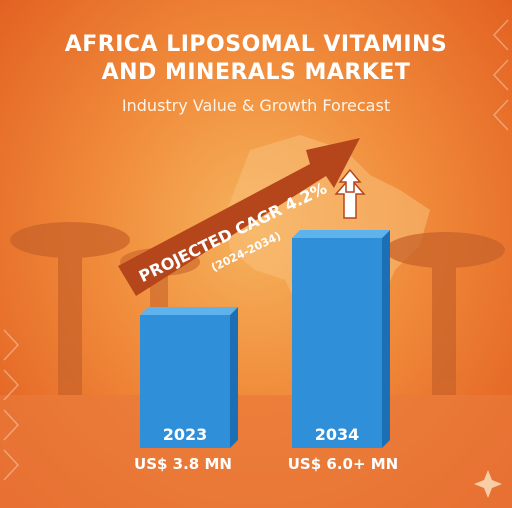  Describe the element at coordinates (256, 105) in the screenshot. I see `subtitle: Industry Value & Growth Forecast` at that location.